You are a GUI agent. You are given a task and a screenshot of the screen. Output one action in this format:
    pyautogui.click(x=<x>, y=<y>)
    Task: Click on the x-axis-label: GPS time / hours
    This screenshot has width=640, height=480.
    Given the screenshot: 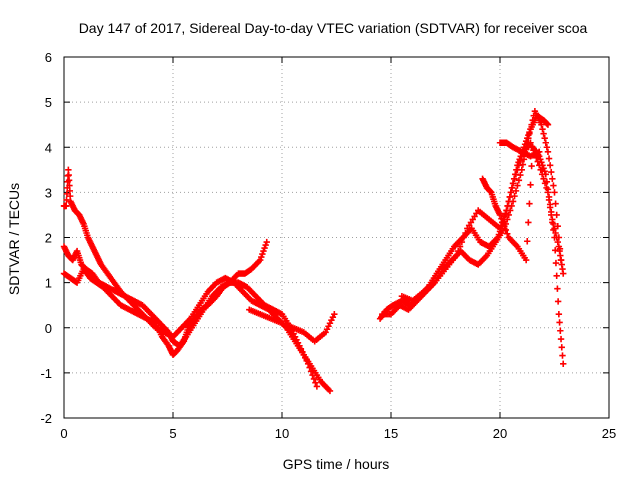 What is the action you would take?
    pyautogui.click(x=336, y=464)
    